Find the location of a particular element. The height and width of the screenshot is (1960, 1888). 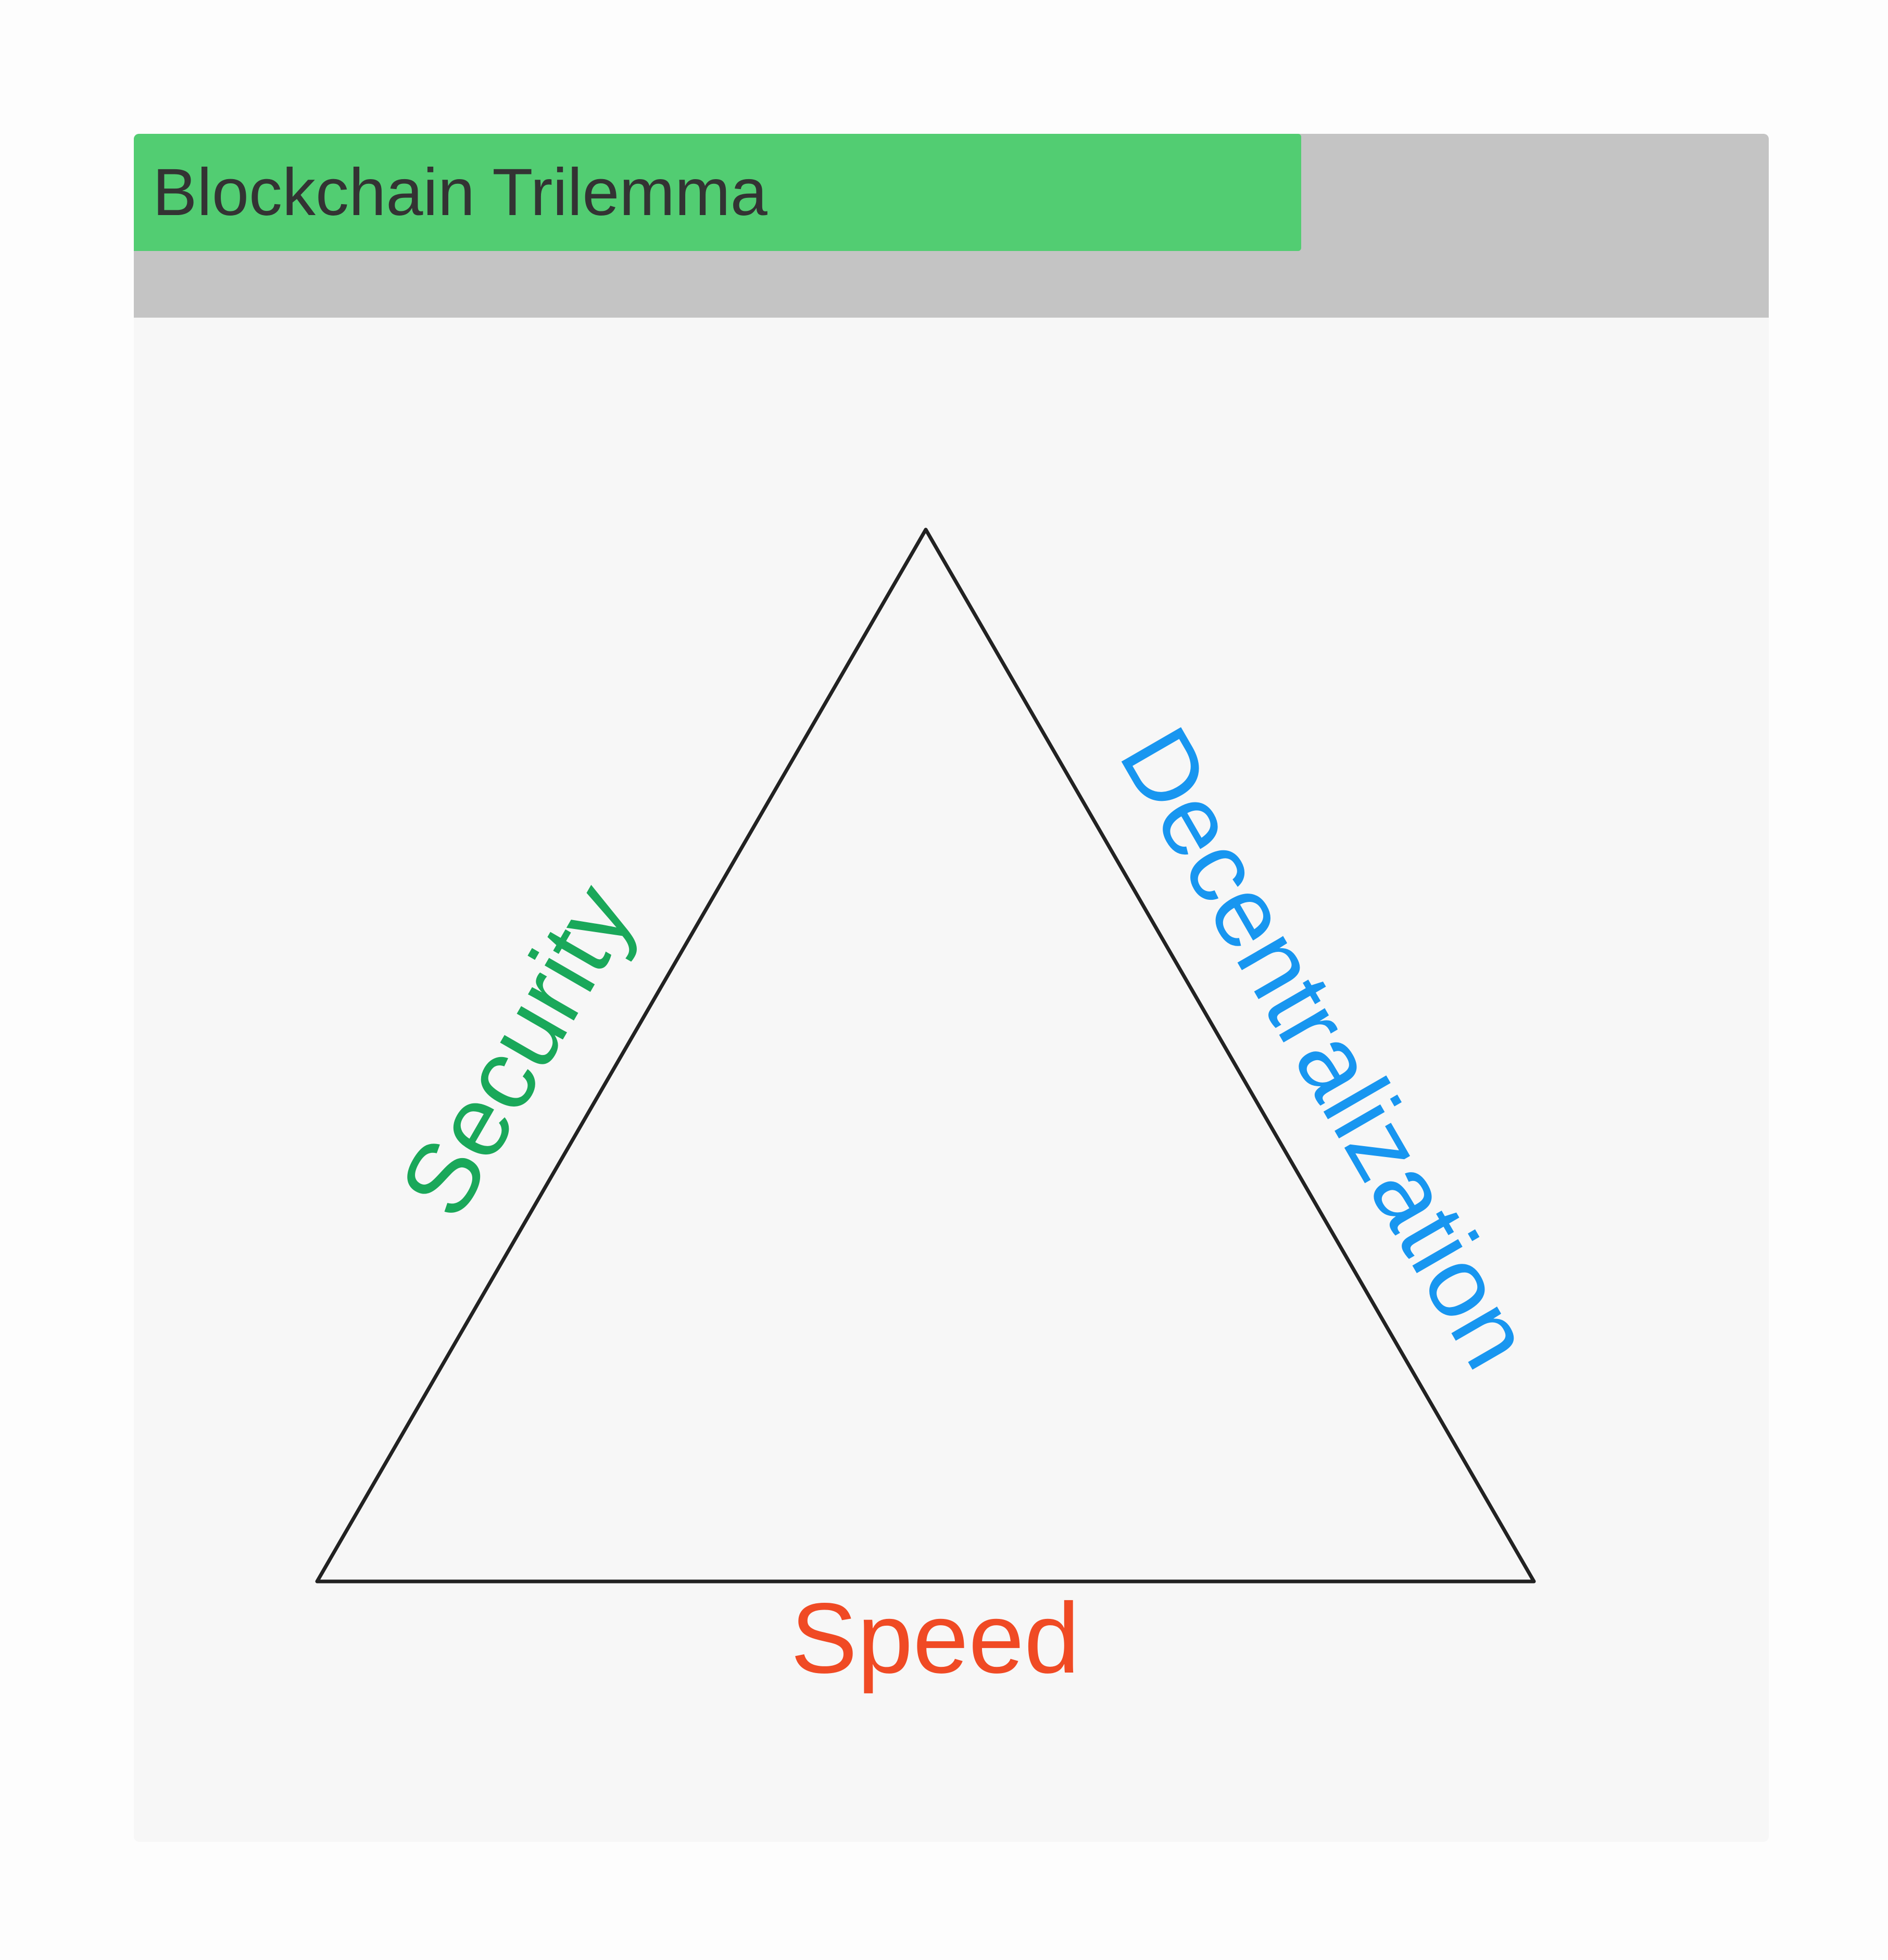

page-title: Blockchain Trilemma is located at coordinates (460, 192).